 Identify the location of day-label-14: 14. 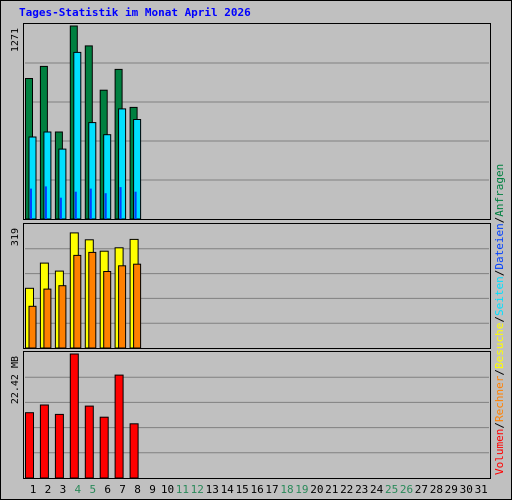
(228, 489).